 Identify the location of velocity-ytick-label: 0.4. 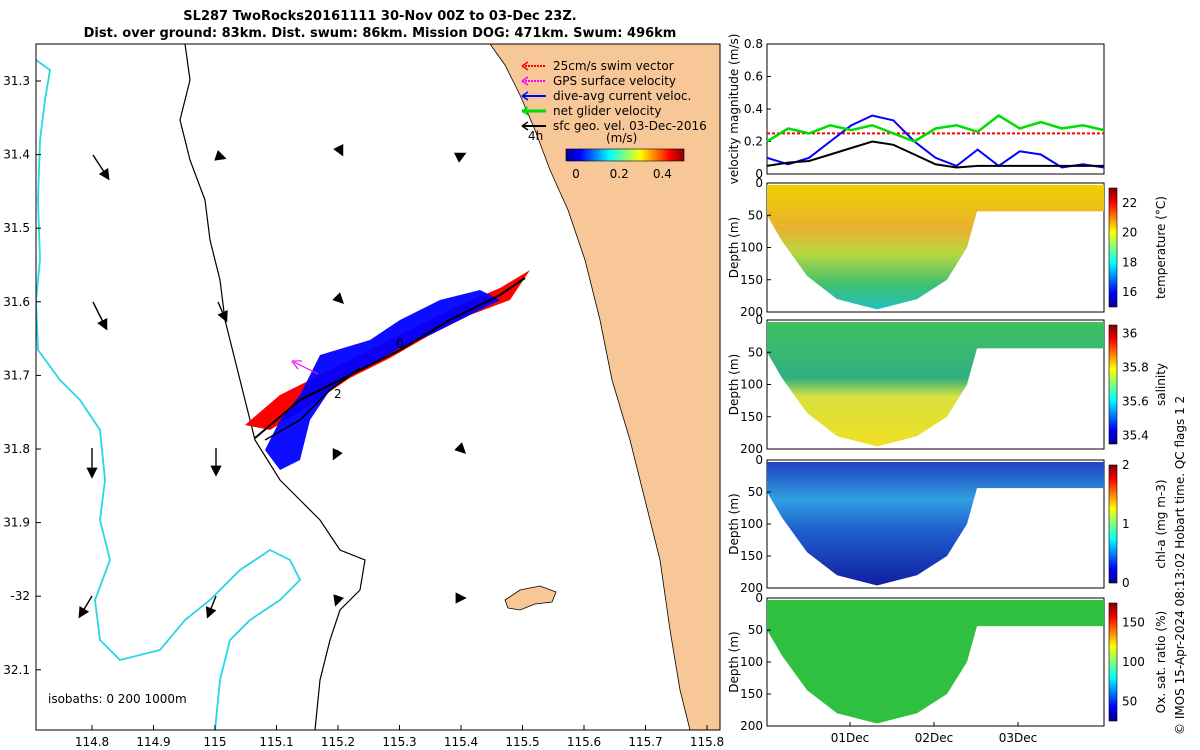
(753, 109).